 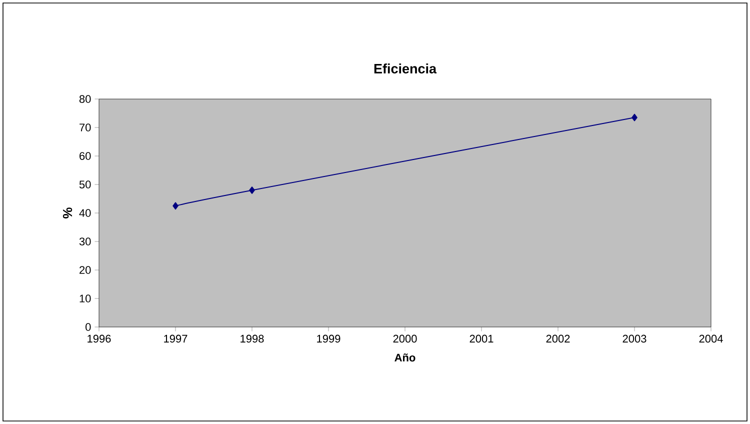 I want to click on y-tick-label: 50, so click(x=85, y=184).